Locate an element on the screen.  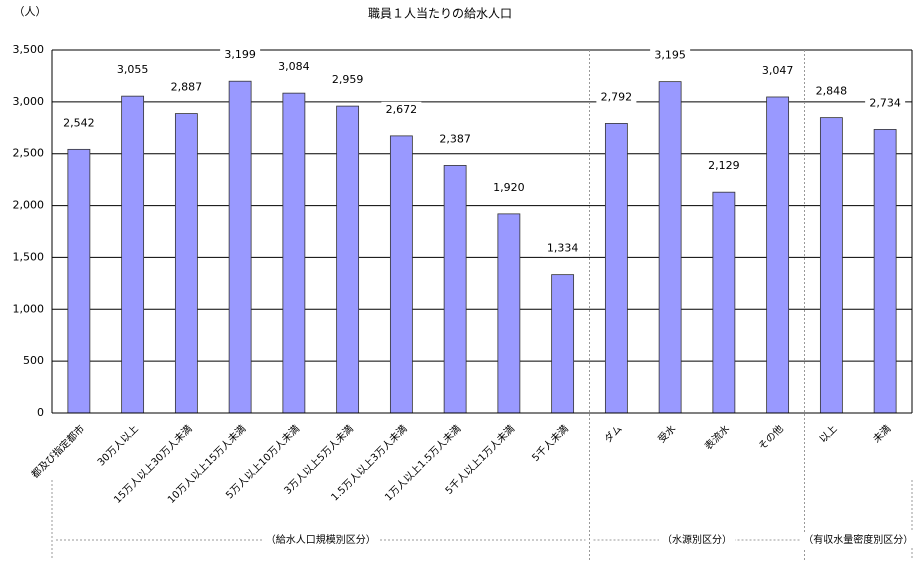
y-tick-label: 500 is located at coordinates (33, 360).